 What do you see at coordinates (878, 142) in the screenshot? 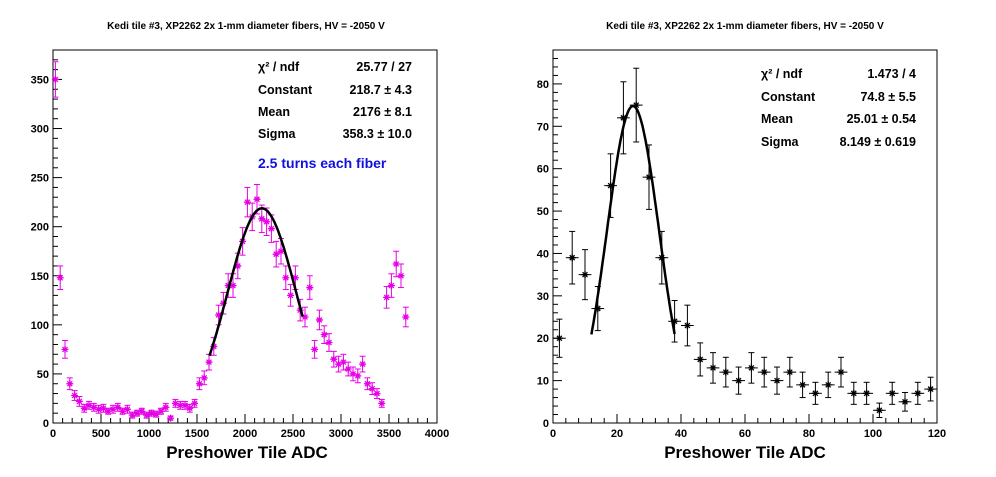
I see `right-stat-value-sigma: 8.149 ± 0.619` at bounding box center [878, 142].